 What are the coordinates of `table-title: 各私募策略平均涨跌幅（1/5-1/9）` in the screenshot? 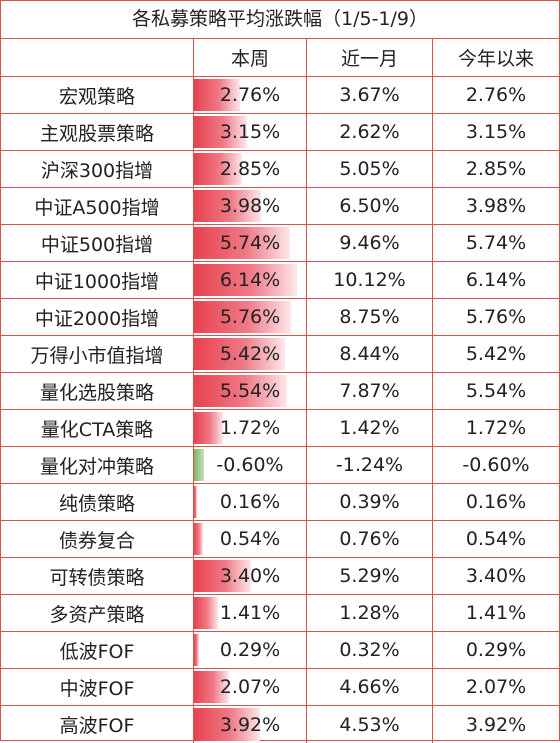 It's located at (280, 20).